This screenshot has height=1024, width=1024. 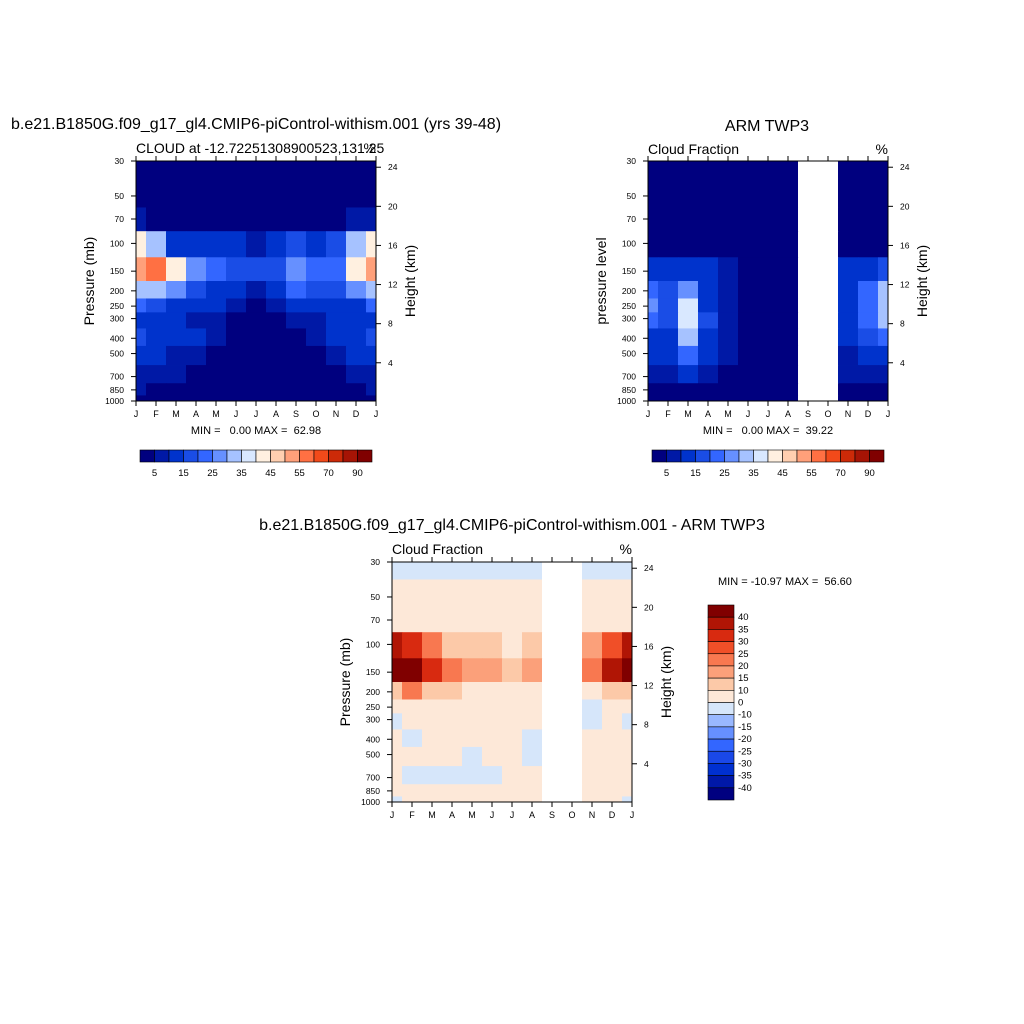 I want to click on x-tick-label: F, so click(x=156, y=414).